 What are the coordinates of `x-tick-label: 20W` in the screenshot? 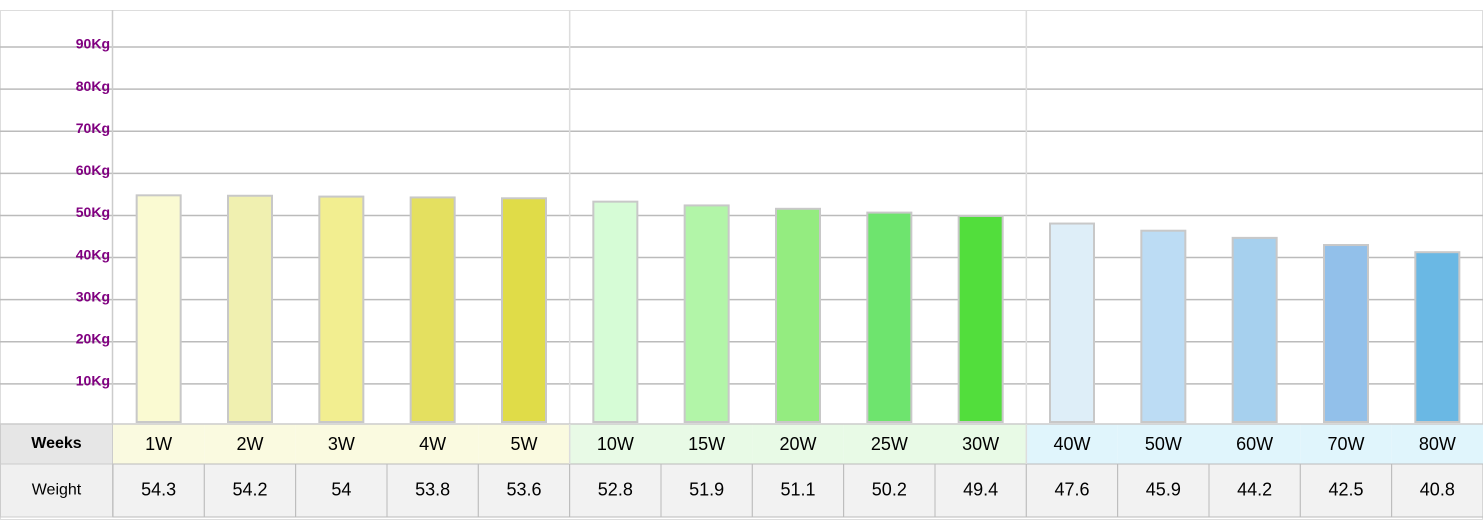 It's located at (797, 444).